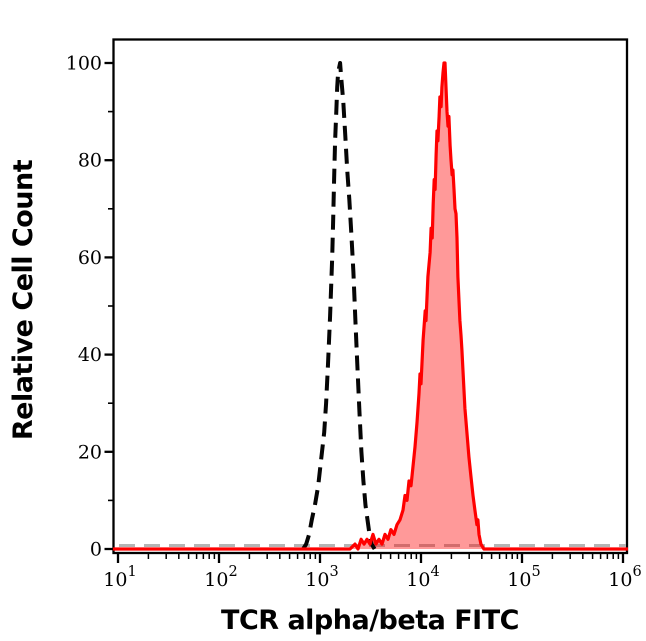  What do you see at coordinates (119, 577) in the screenshot?
I see `x-tick-label: 10¹` at bounding box center [119, 577].